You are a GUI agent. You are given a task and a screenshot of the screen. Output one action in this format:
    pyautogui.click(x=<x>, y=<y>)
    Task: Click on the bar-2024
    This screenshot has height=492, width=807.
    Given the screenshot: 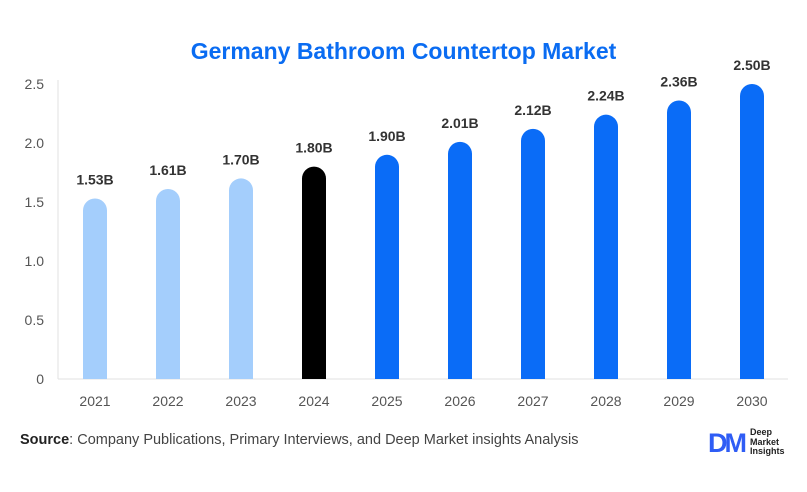 What is the action you would take?
    pyautogui.click(x=314, y=272)
    